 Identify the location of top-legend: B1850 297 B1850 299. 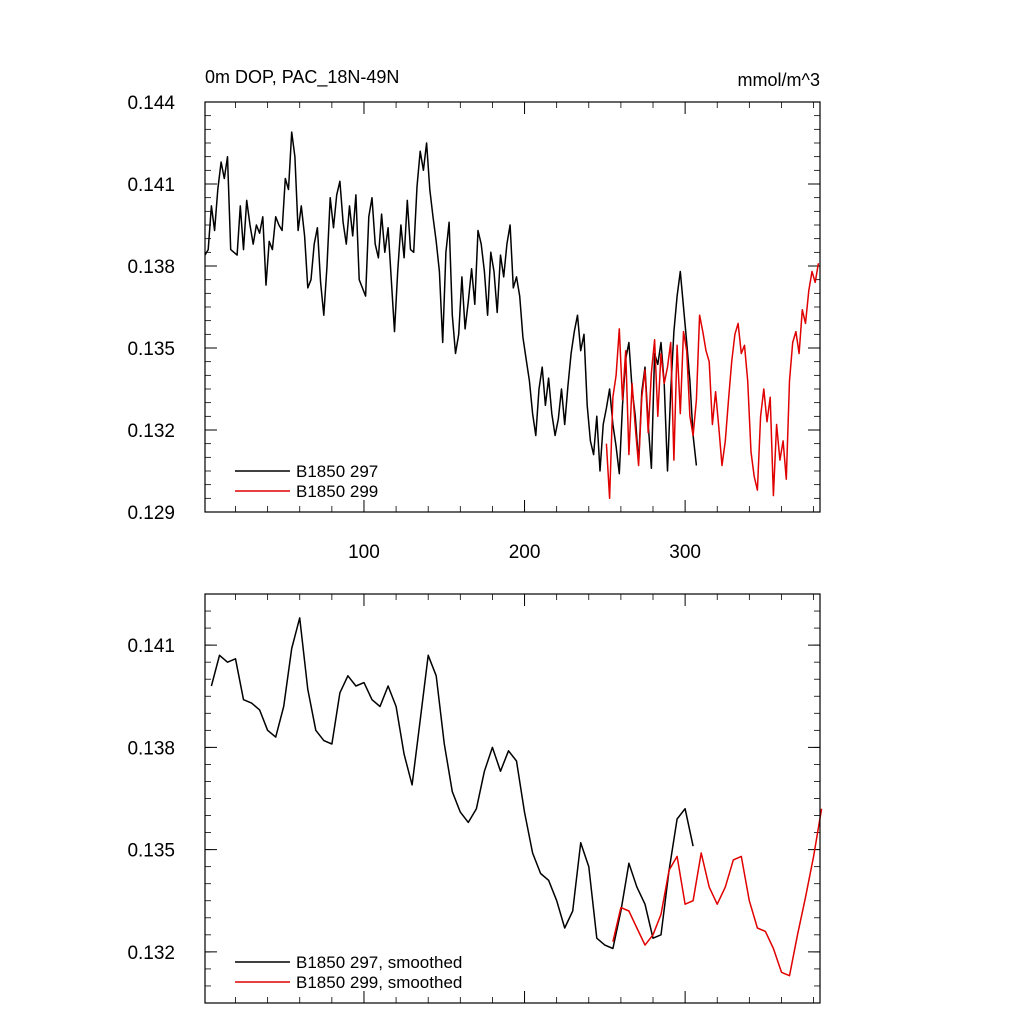
(306, 481).